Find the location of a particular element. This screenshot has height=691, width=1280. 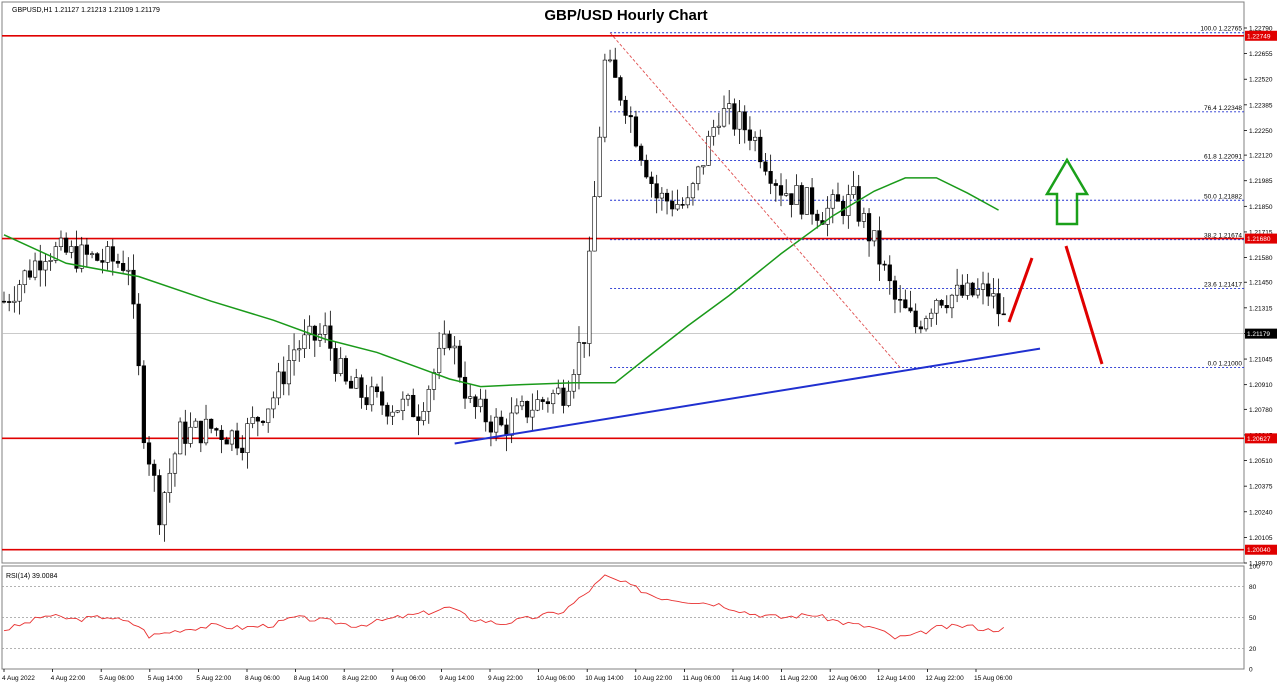

time-tick-label: 10 Aug 06:00 is located at coordinates (556, 678).